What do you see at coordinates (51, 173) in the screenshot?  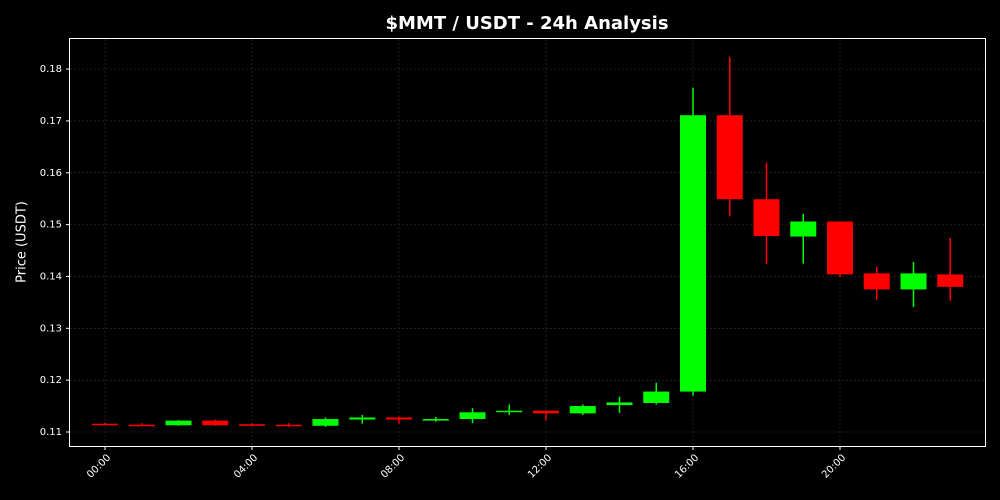 I see `y-tick-label: 0.16` at bounding box center [51, 173].